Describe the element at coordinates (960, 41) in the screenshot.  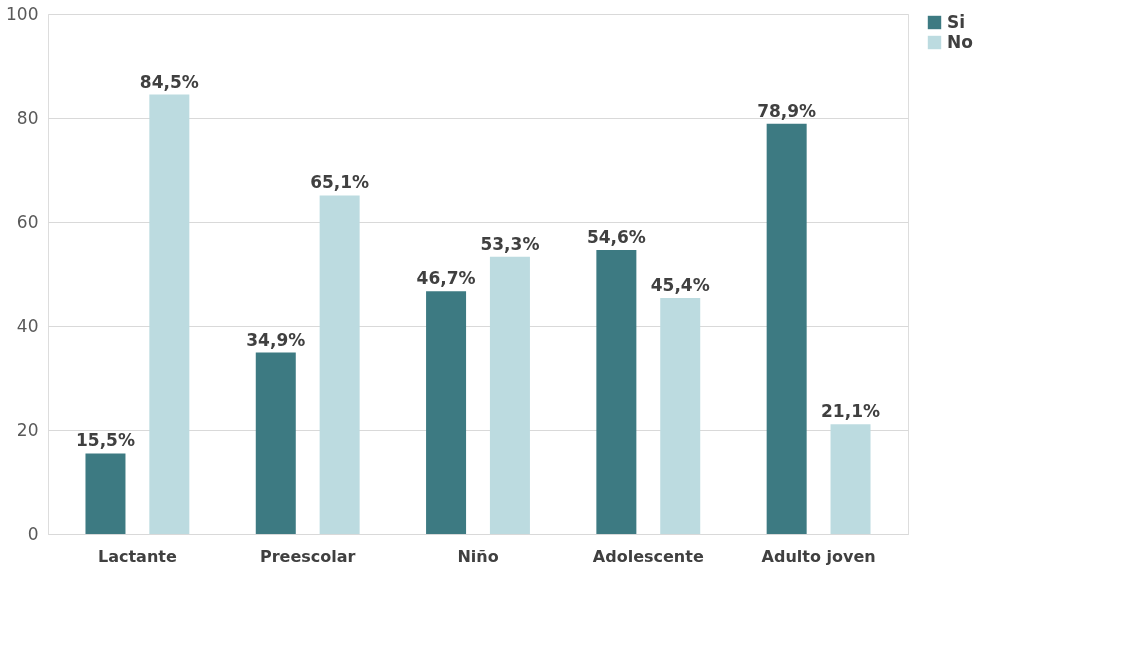
I see `legend-label: No` at that location.